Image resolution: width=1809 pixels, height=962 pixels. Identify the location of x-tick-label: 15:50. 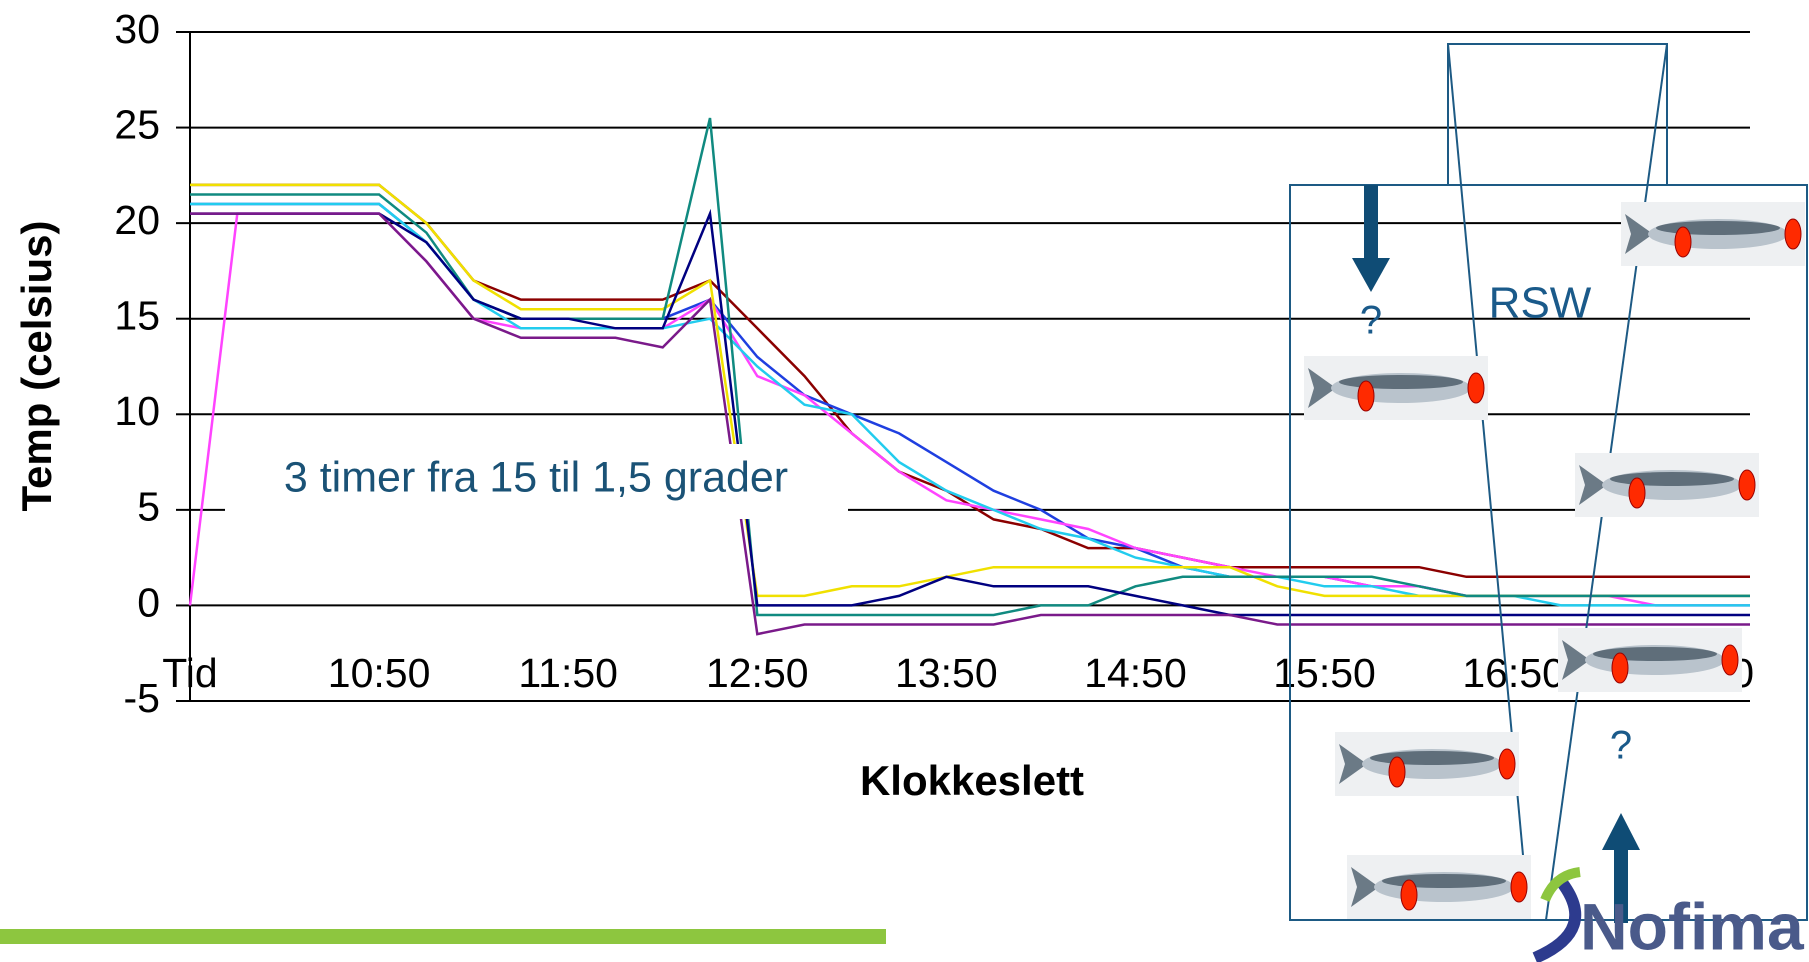
(1324, 673).